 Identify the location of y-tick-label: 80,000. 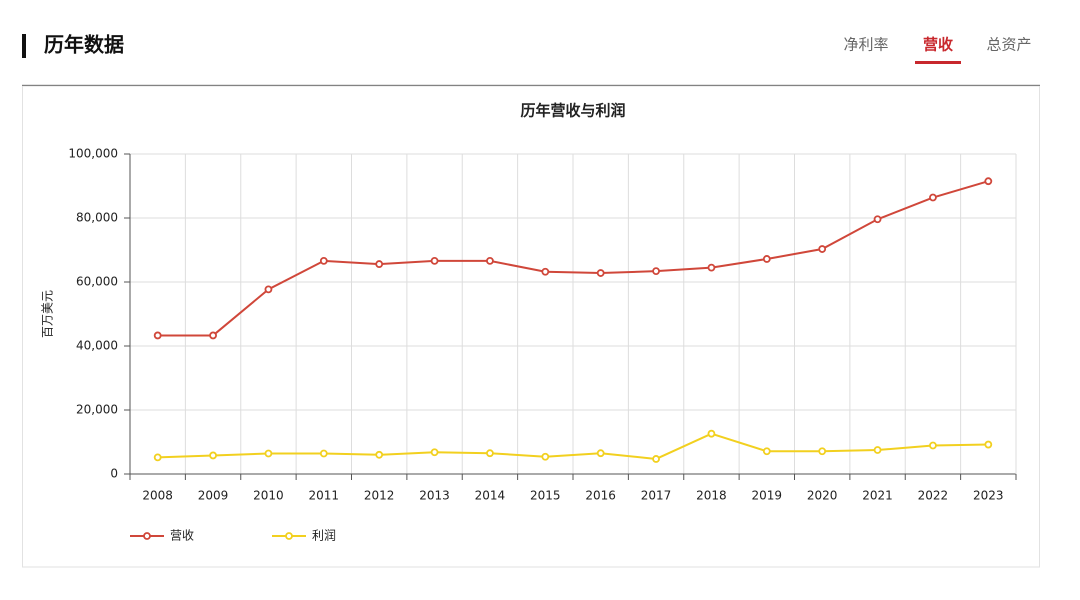
(97, 218).